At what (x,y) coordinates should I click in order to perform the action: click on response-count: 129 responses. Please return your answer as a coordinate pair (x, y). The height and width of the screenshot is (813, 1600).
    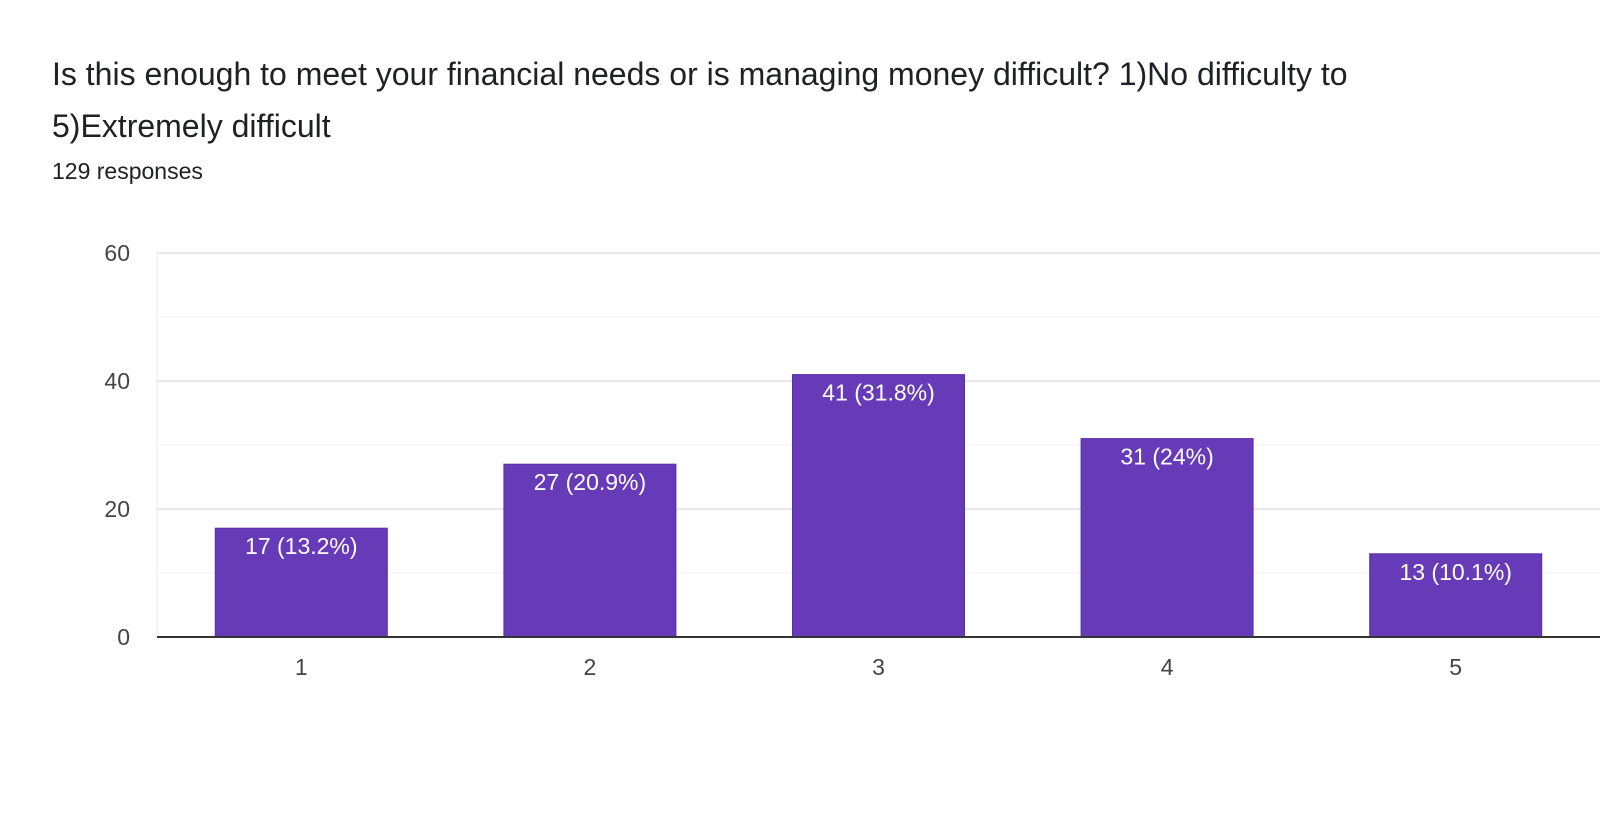
    Looking at the image, I should click on (127, 171).